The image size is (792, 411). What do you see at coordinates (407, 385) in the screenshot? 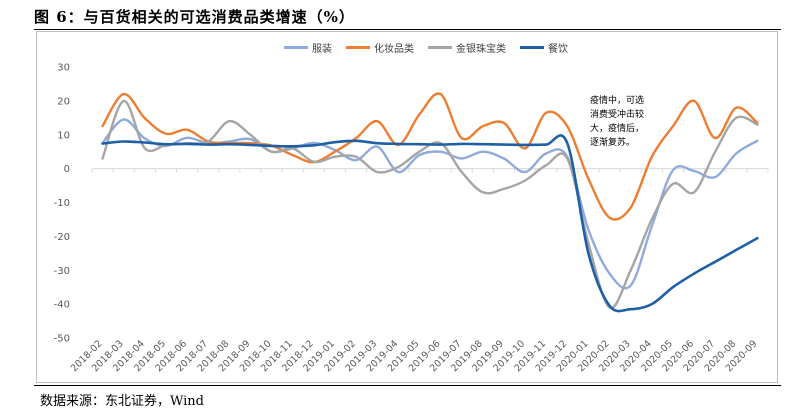
I see `source-rule` at bounding box center [407, 385].